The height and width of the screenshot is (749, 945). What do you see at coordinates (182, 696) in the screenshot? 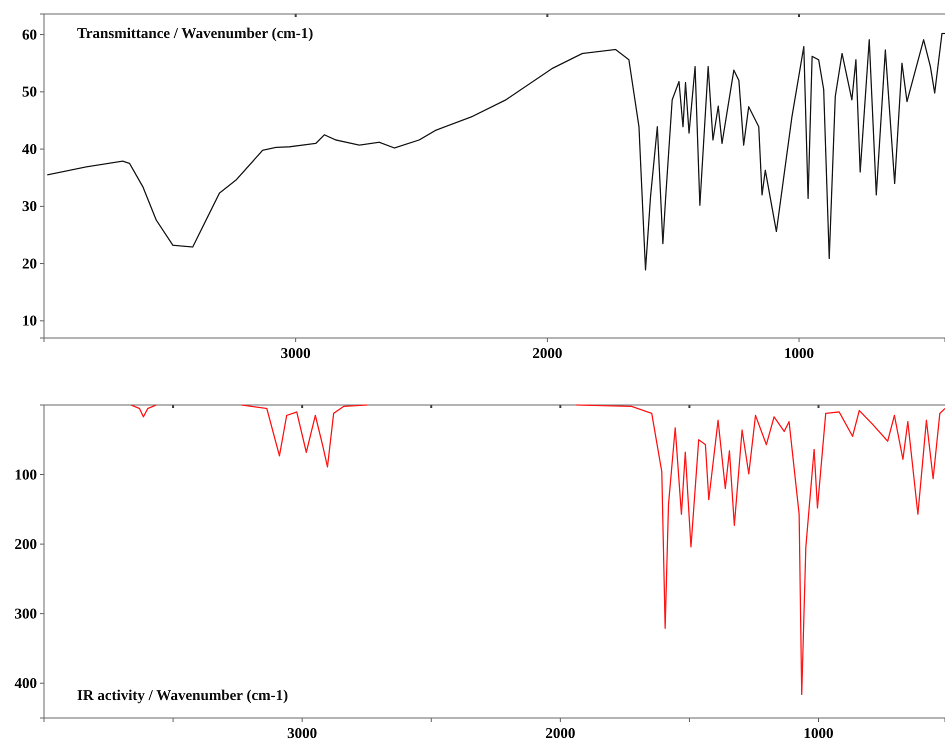
I see `text: IR activity / Wavenumber (cm-1)` at bounding box center [182, 696].